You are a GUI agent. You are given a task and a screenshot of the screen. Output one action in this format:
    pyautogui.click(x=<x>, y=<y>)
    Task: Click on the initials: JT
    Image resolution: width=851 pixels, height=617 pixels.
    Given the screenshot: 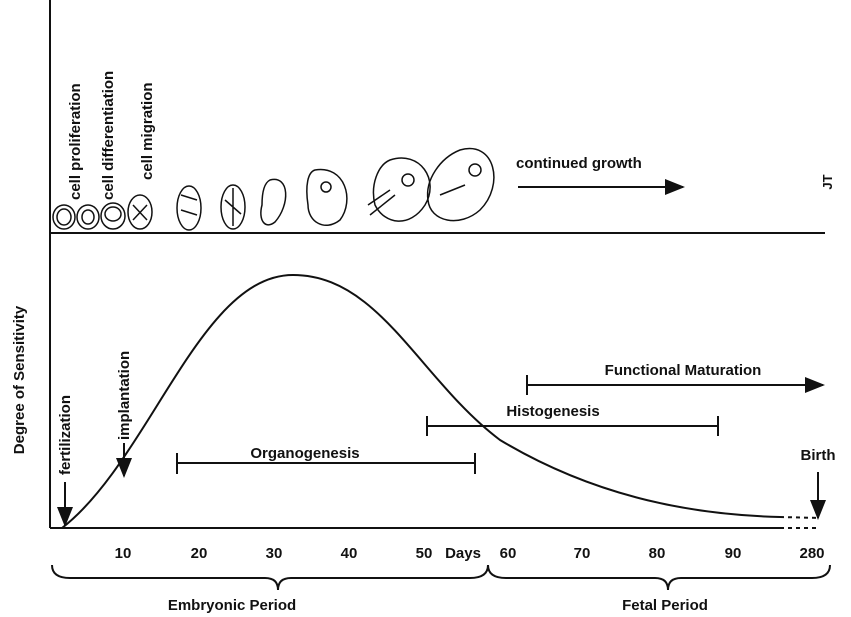 What is the action you would take?
    pyautogui.click(x=827, y=181)
    